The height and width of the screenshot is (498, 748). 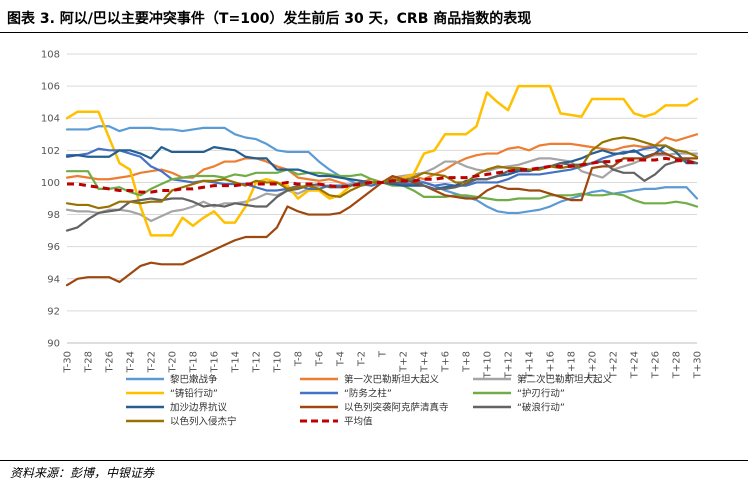 I want to click on source-note: 资料来源：彭博，中银证券, so click(x=82, y=473).